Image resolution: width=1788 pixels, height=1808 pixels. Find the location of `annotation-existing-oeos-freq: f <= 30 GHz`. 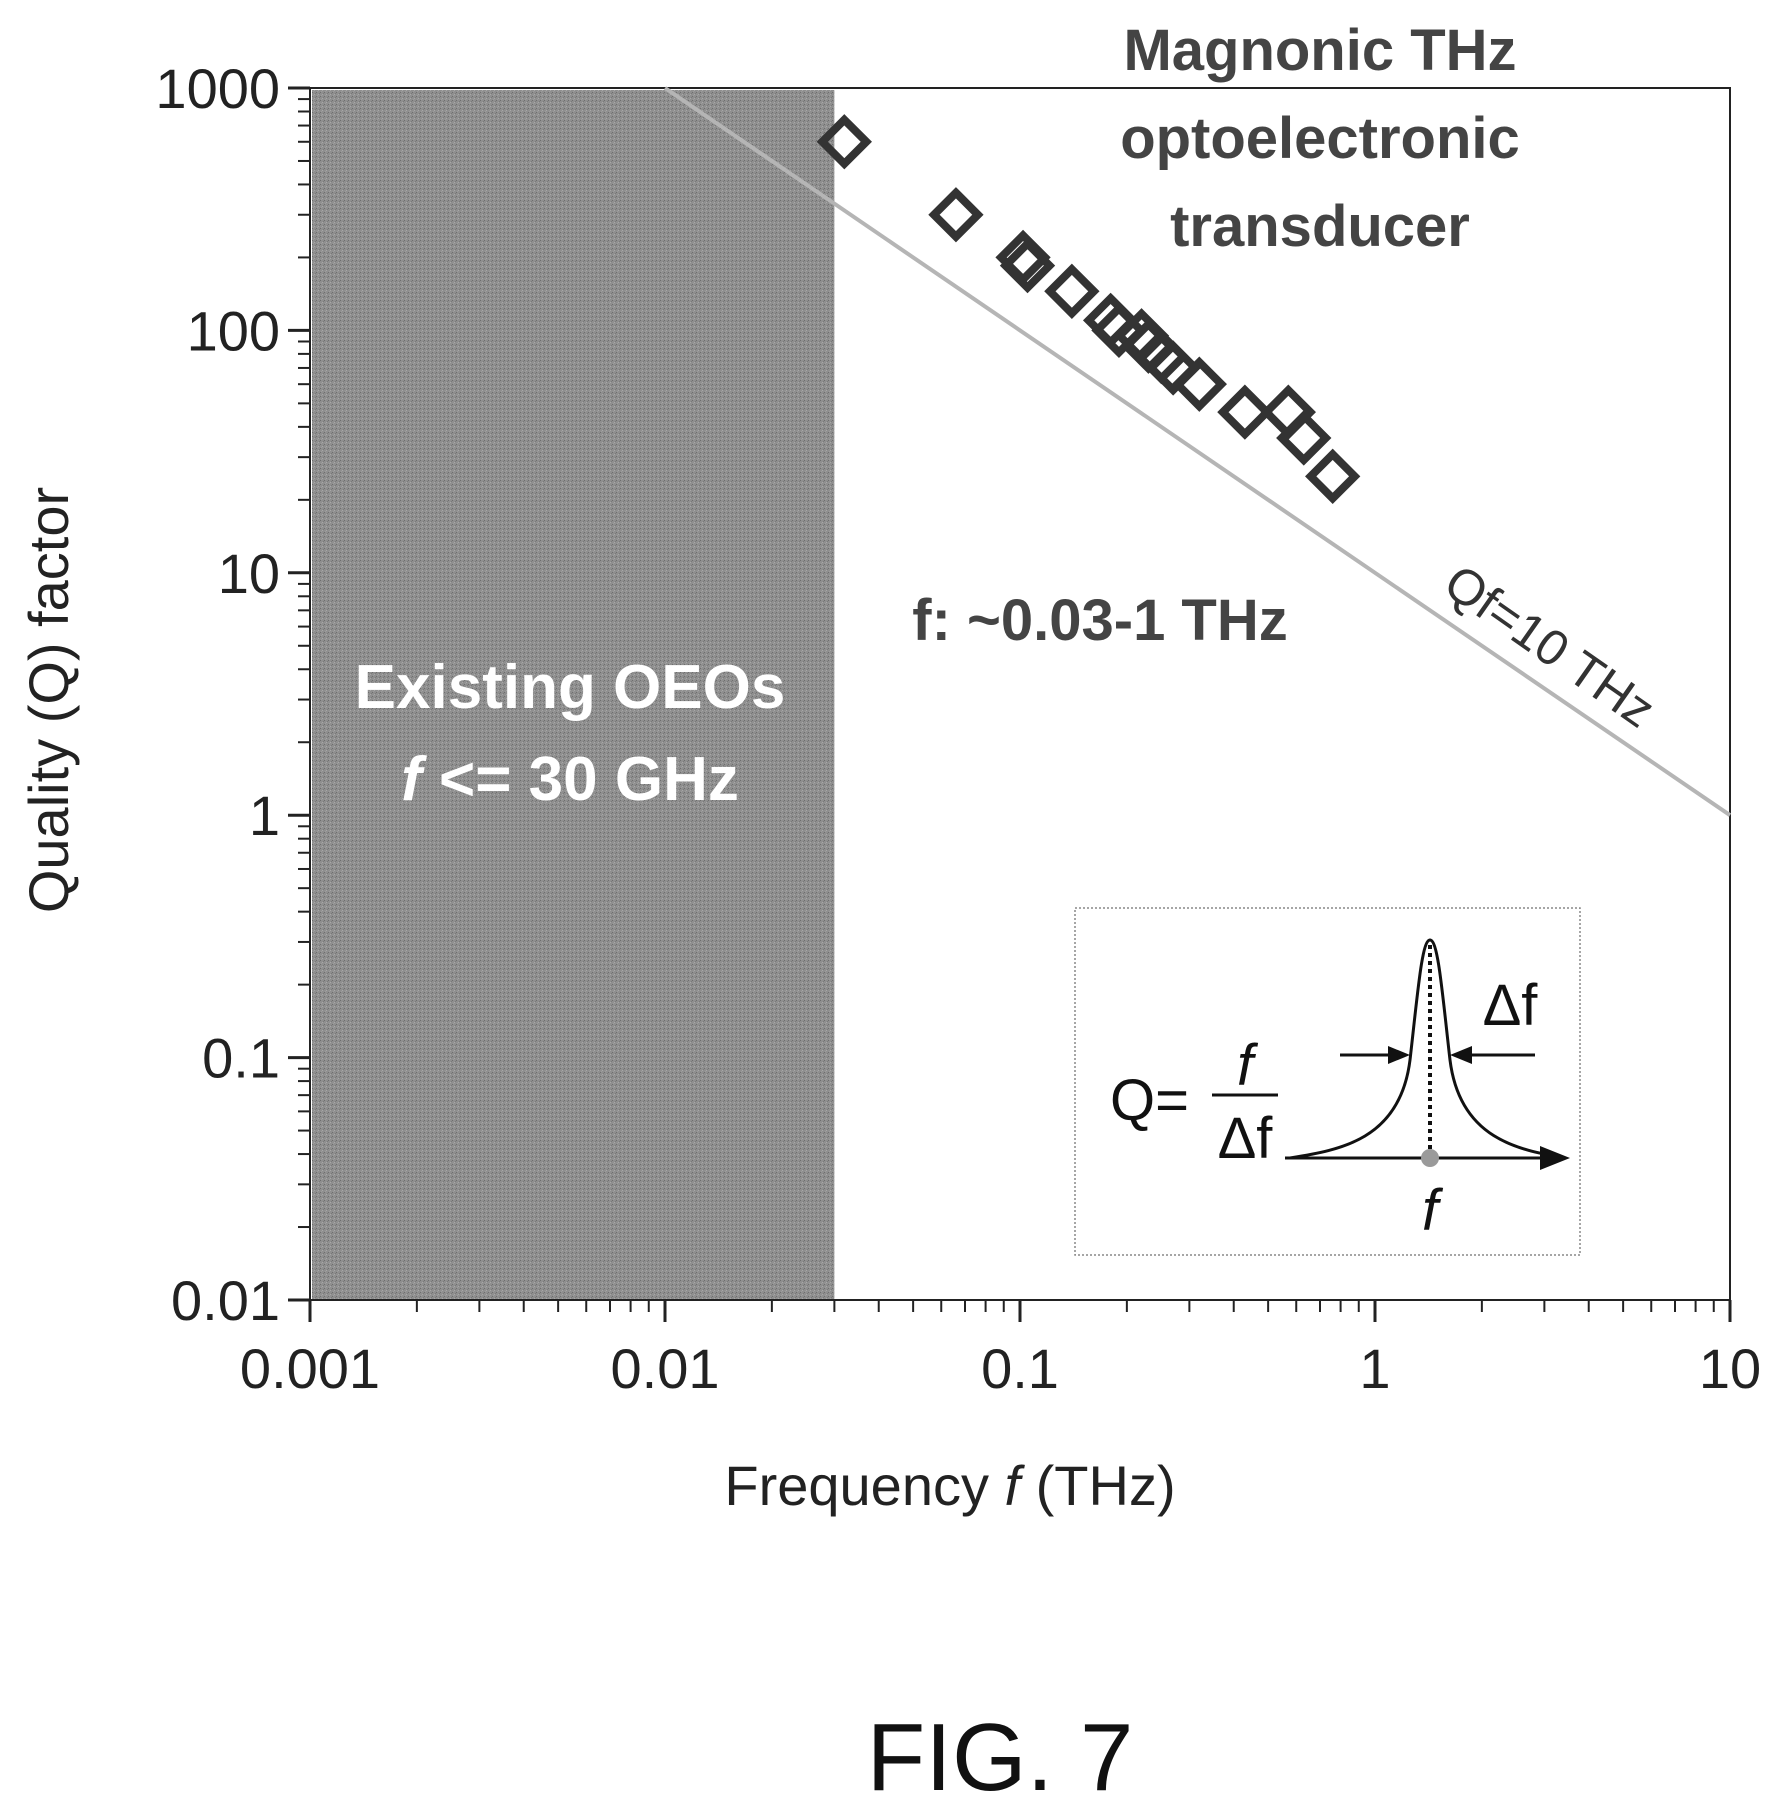

annotation-existing-oeos-freq: f <= 30 GHz is located at coordinates (570, 779).